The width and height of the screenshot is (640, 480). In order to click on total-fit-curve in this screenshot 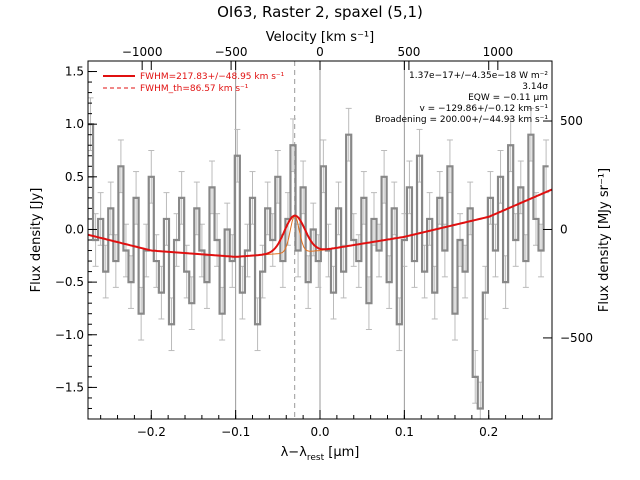, I will do `click(320, 223)`.